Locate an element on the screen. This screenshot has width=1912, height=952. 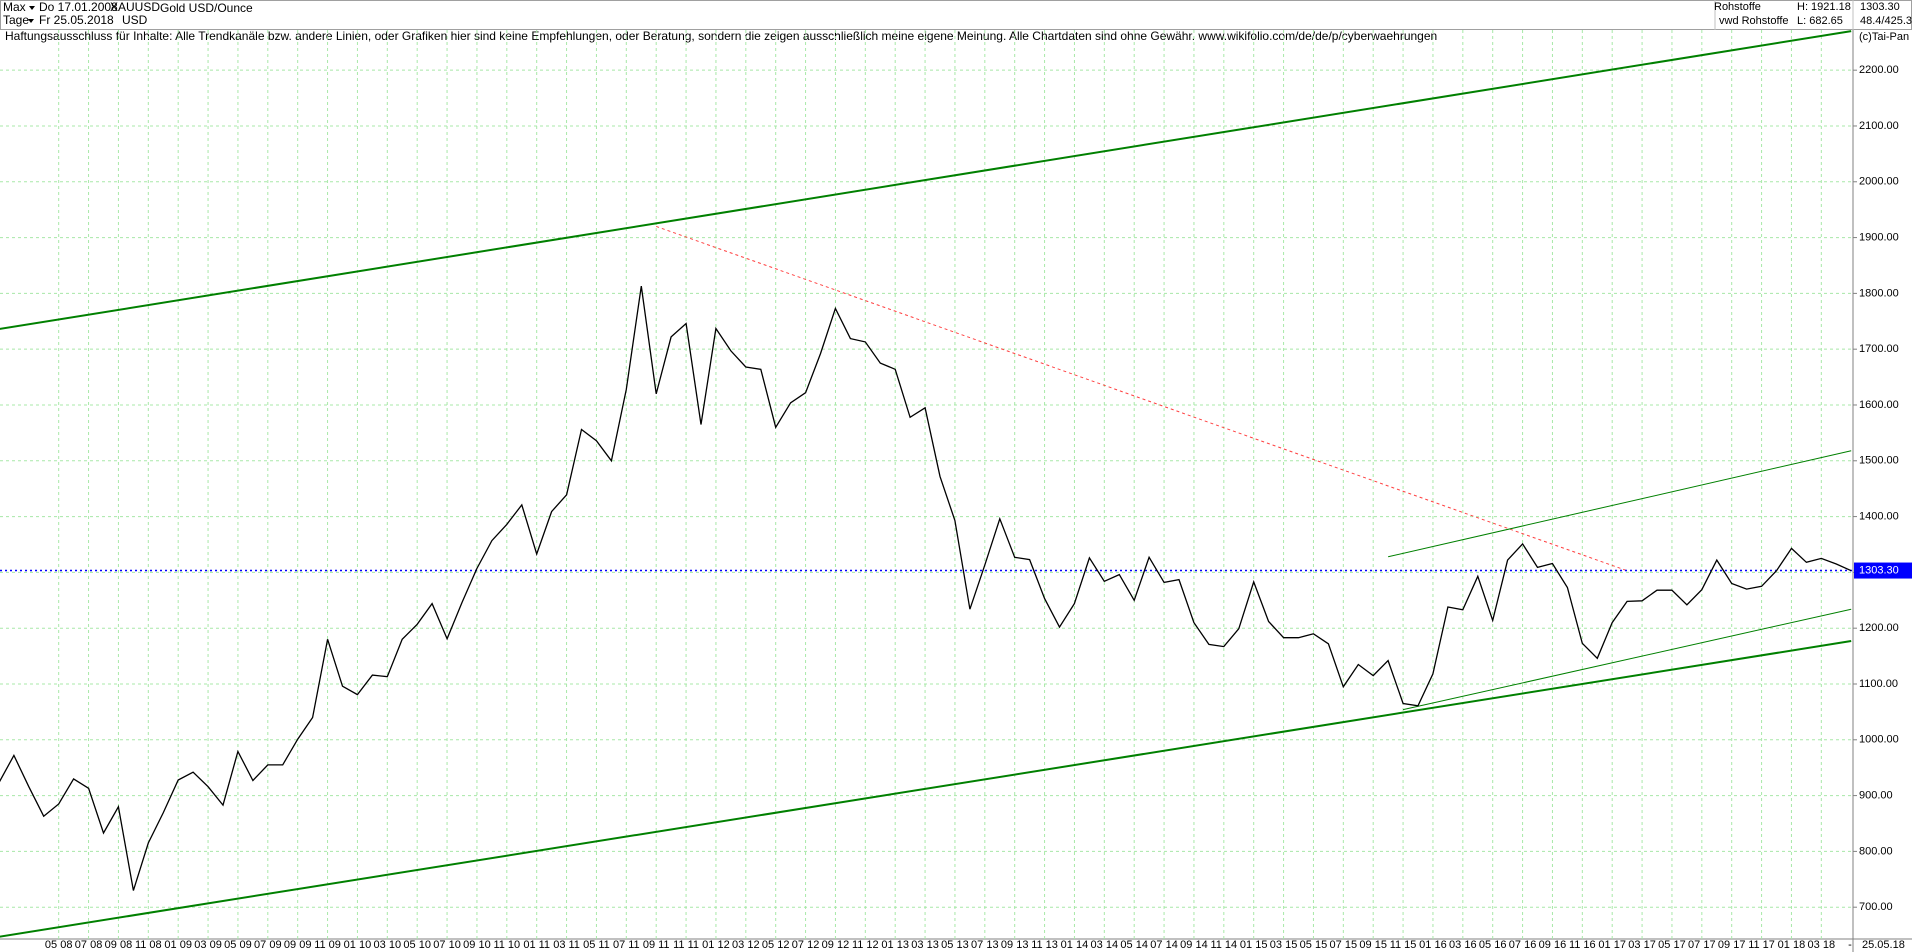
x-tick-label: 01 14 is located at coordinates (1075, 945).